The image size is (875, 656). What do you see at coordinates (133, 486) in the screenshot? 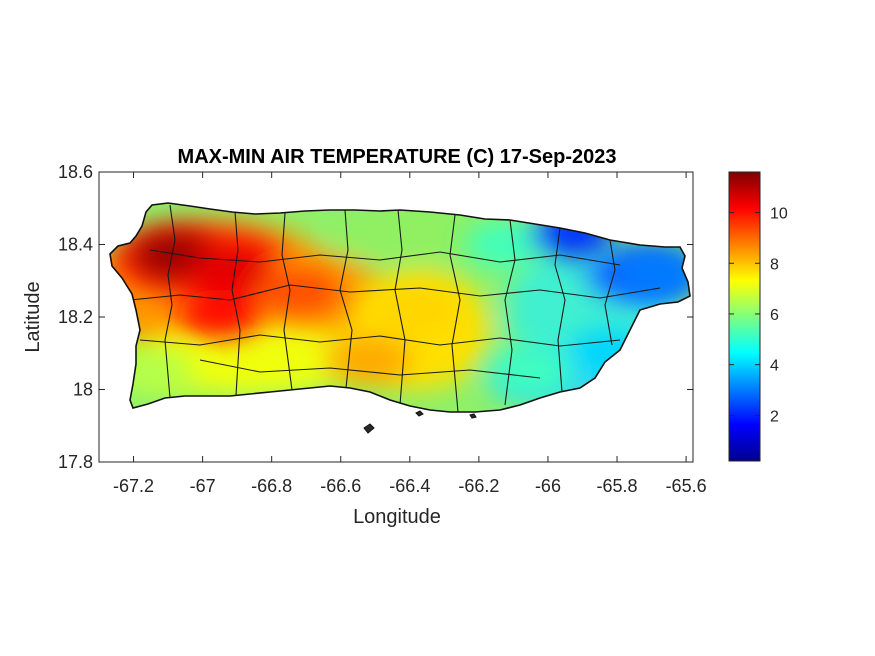
I see `x-tick-label: -67.2` at bounding box center [133, 486].